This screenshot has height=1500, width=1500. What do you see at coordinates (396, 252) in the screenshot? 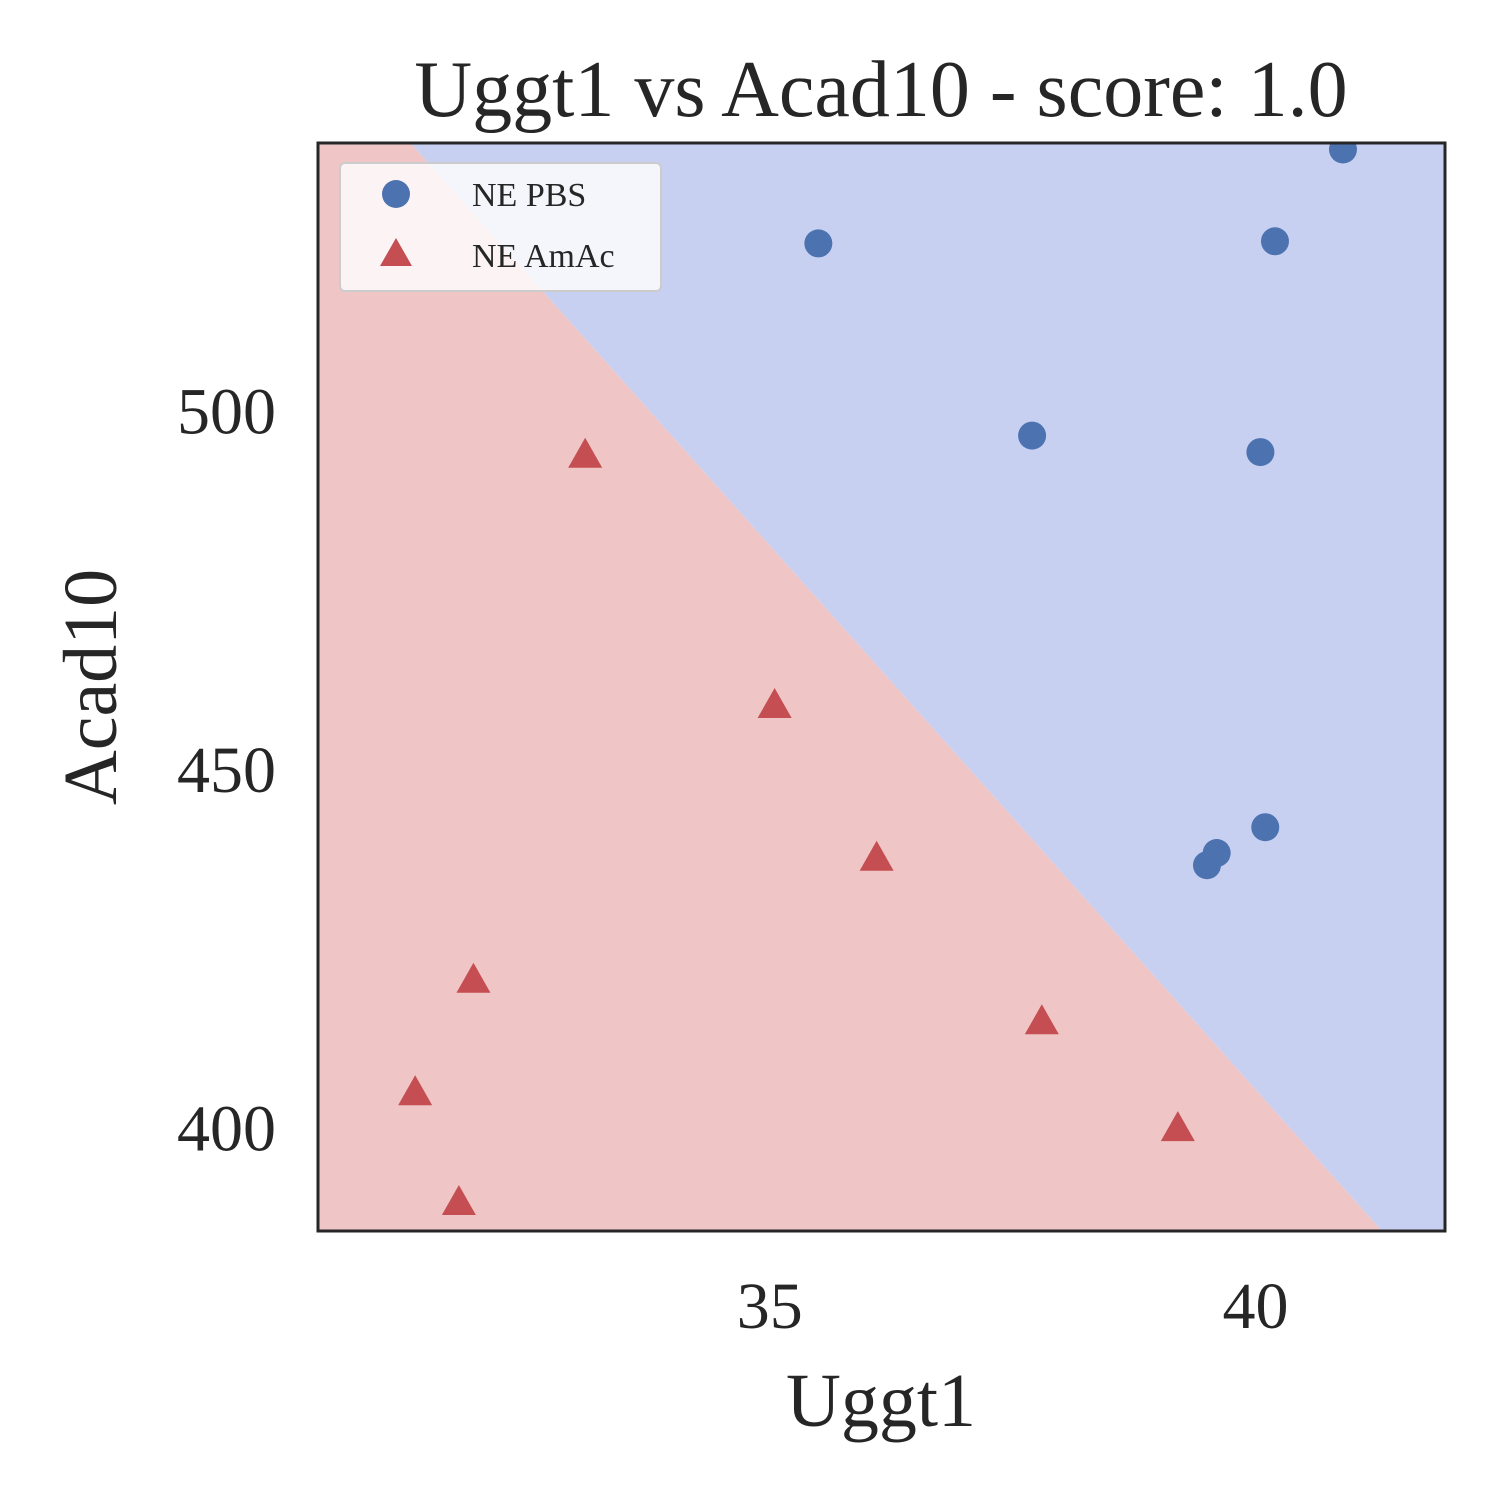
I see `legend-marker-ne-amac` at bounding box center [396, 252].